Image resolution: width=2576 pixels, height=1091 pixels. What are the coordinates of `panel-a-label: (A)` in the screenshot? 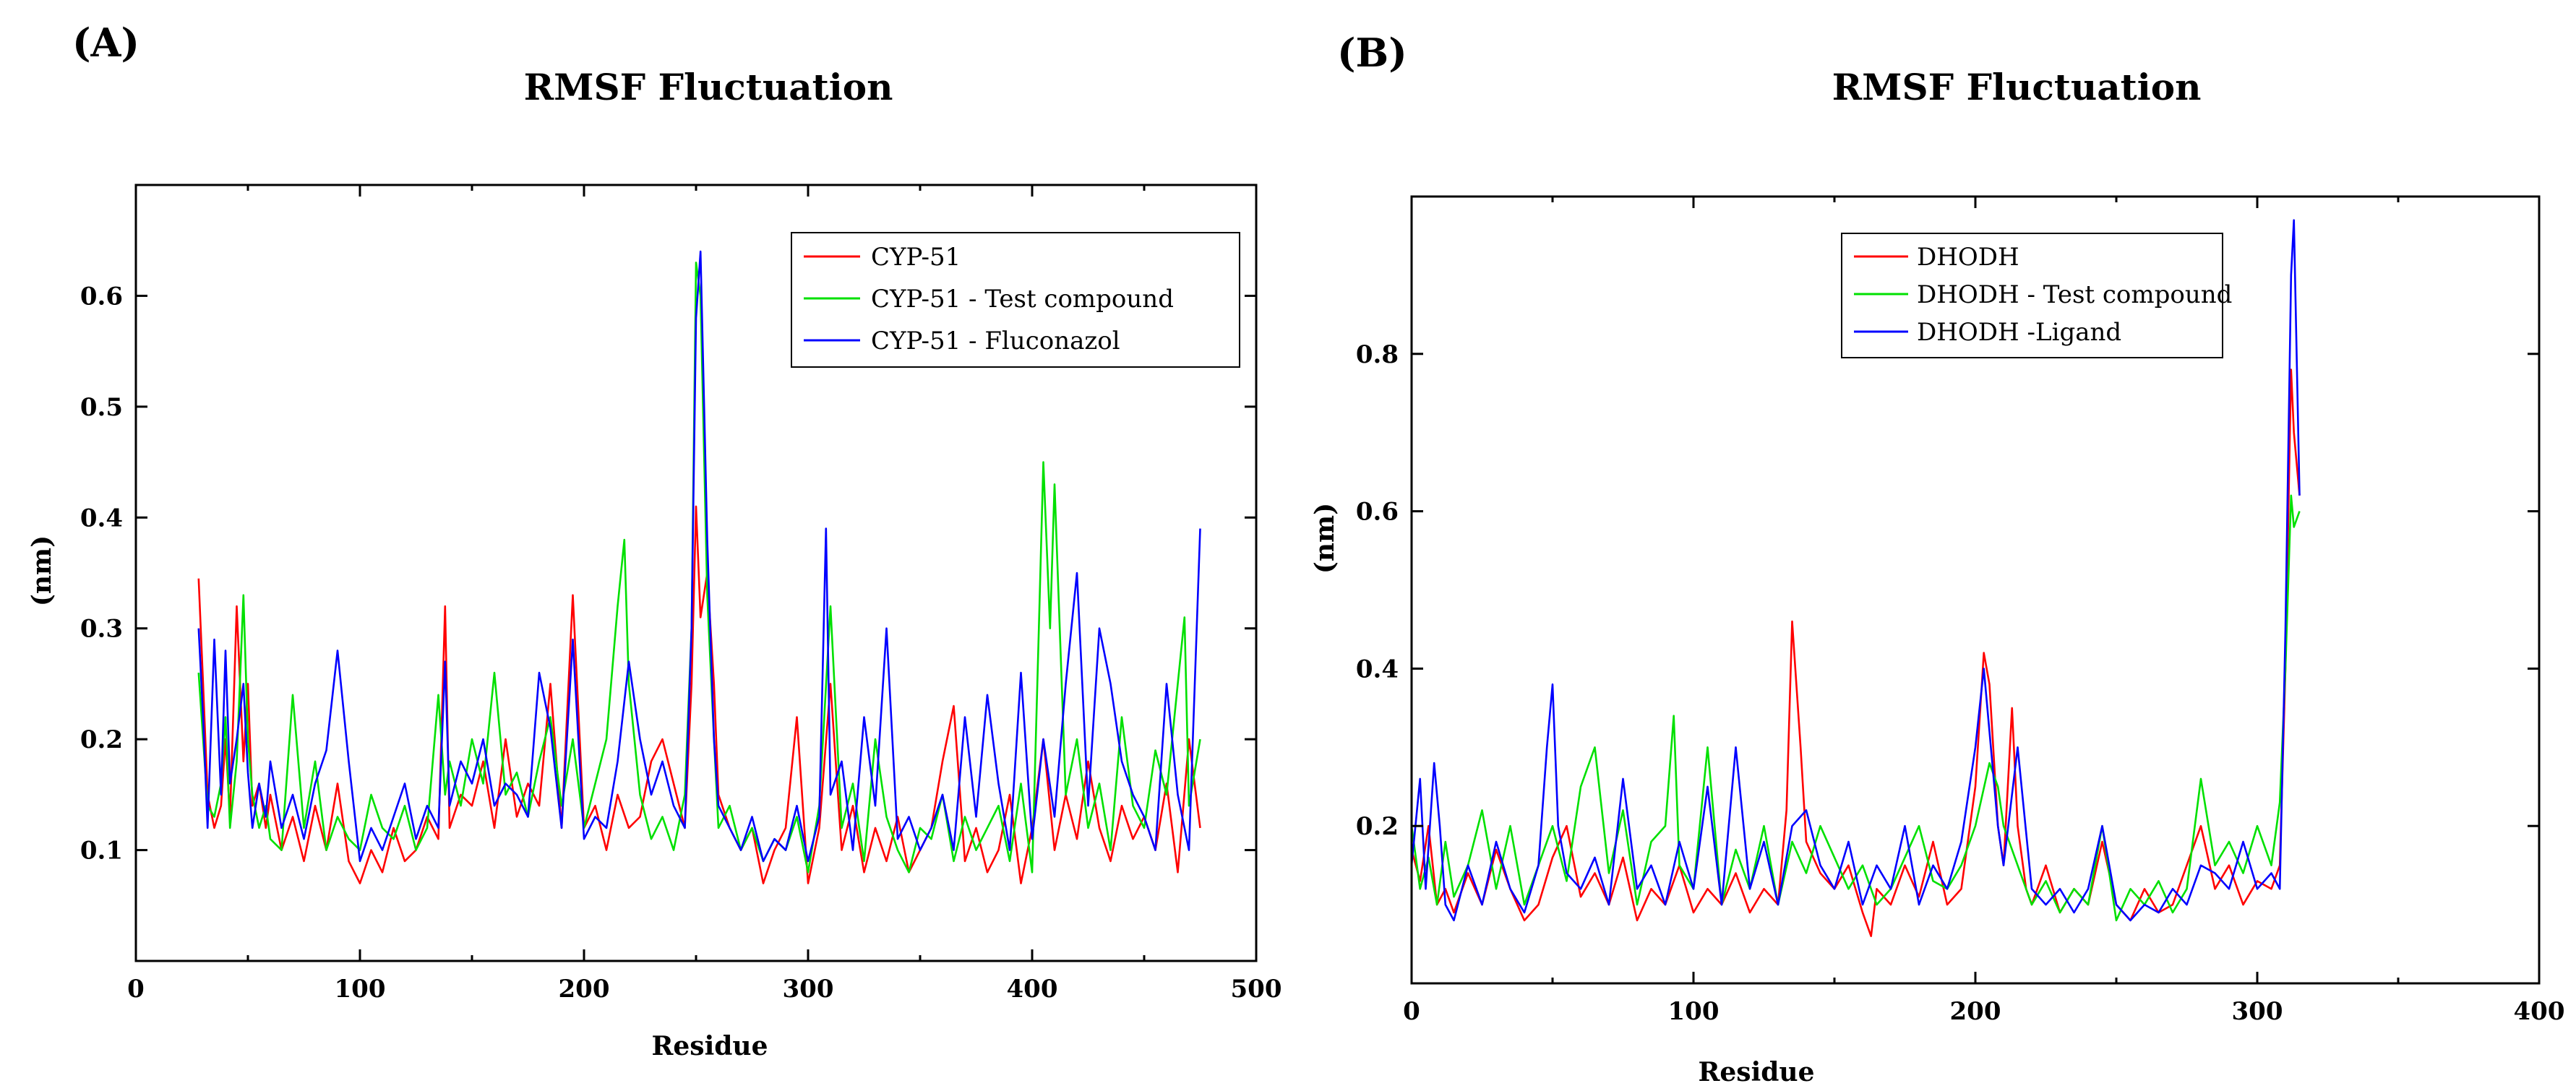 It's located at (106, 43).